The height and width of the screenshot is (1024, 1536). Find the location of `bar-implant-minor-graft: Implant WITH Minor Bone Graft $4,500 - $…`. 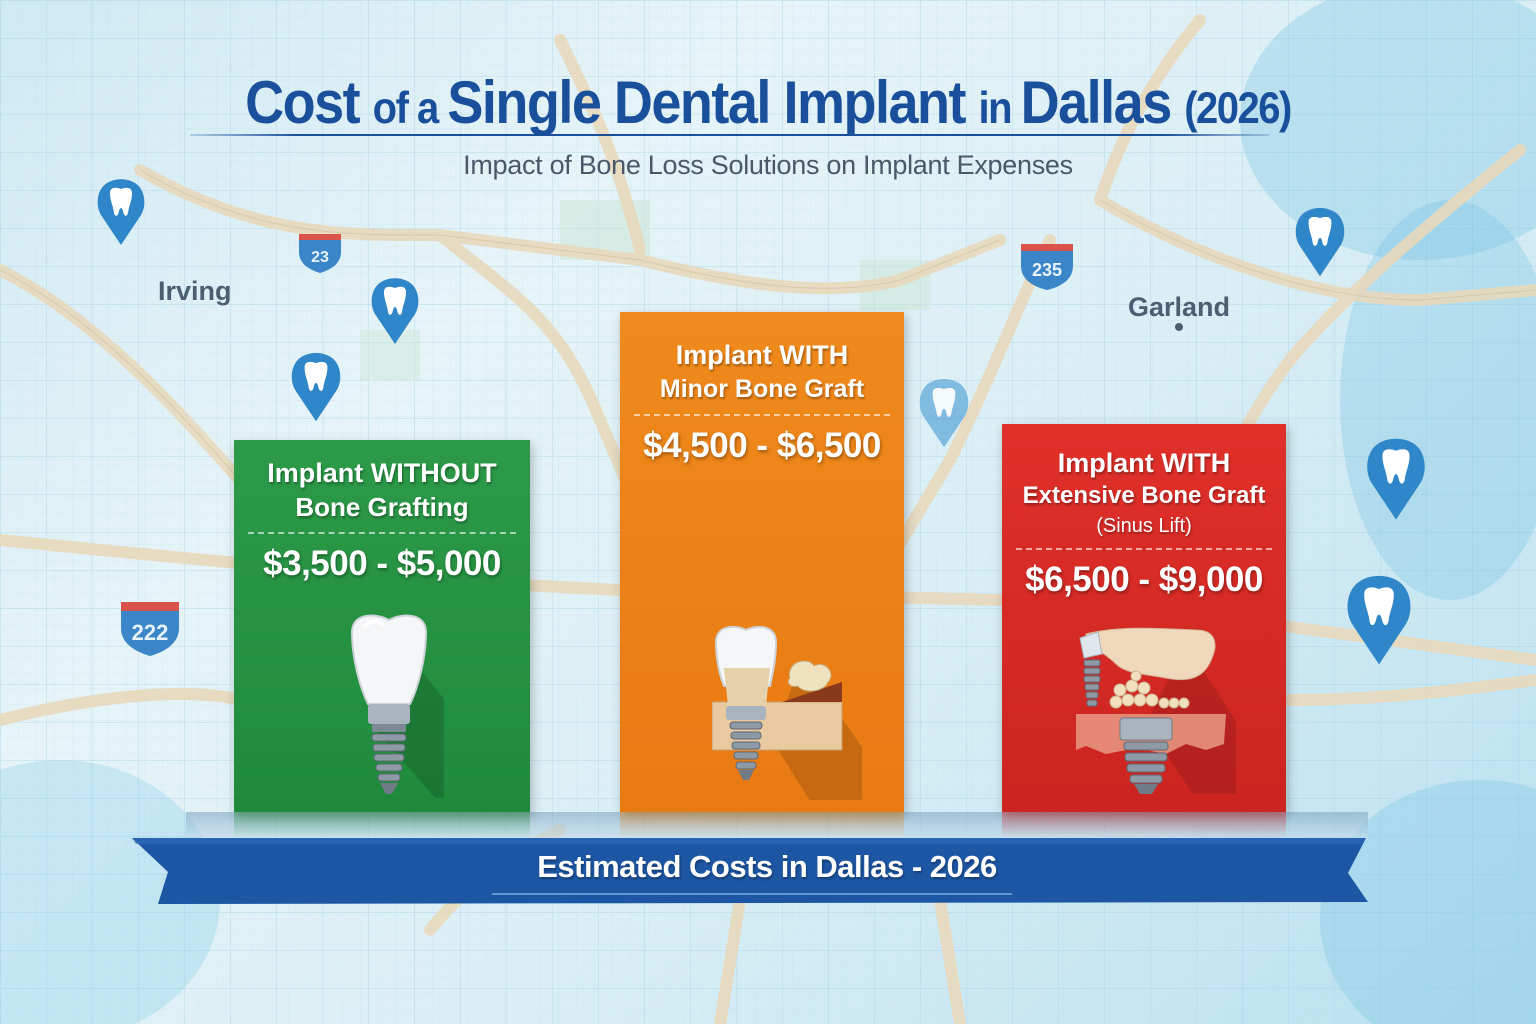

bar-implant-minor-graft: Implant WITH Minor Bone Graft $4,500 - $… is located at coordinates (762, 562).